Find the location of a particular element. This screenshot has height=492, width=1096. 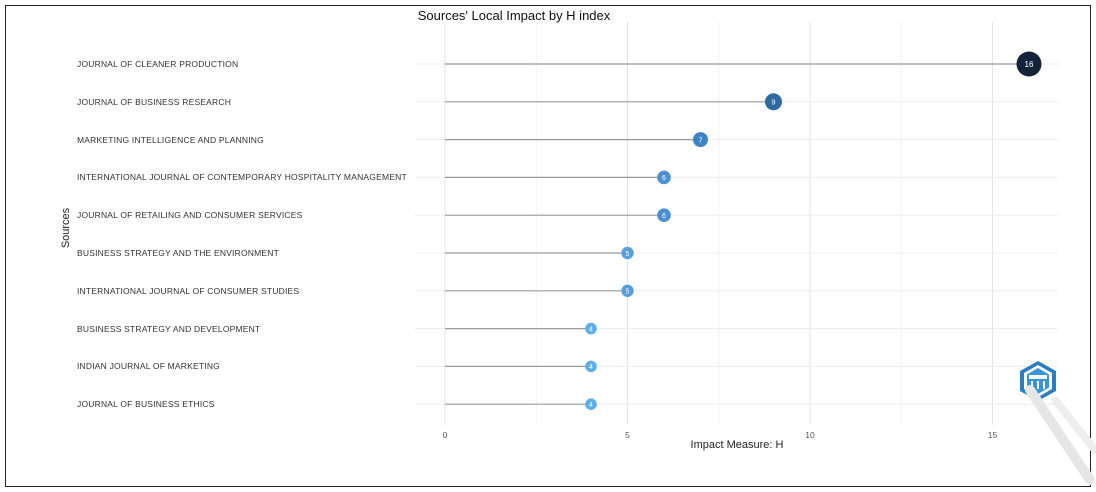

x-tick-label: 5 is located at coordinates (627, 435).